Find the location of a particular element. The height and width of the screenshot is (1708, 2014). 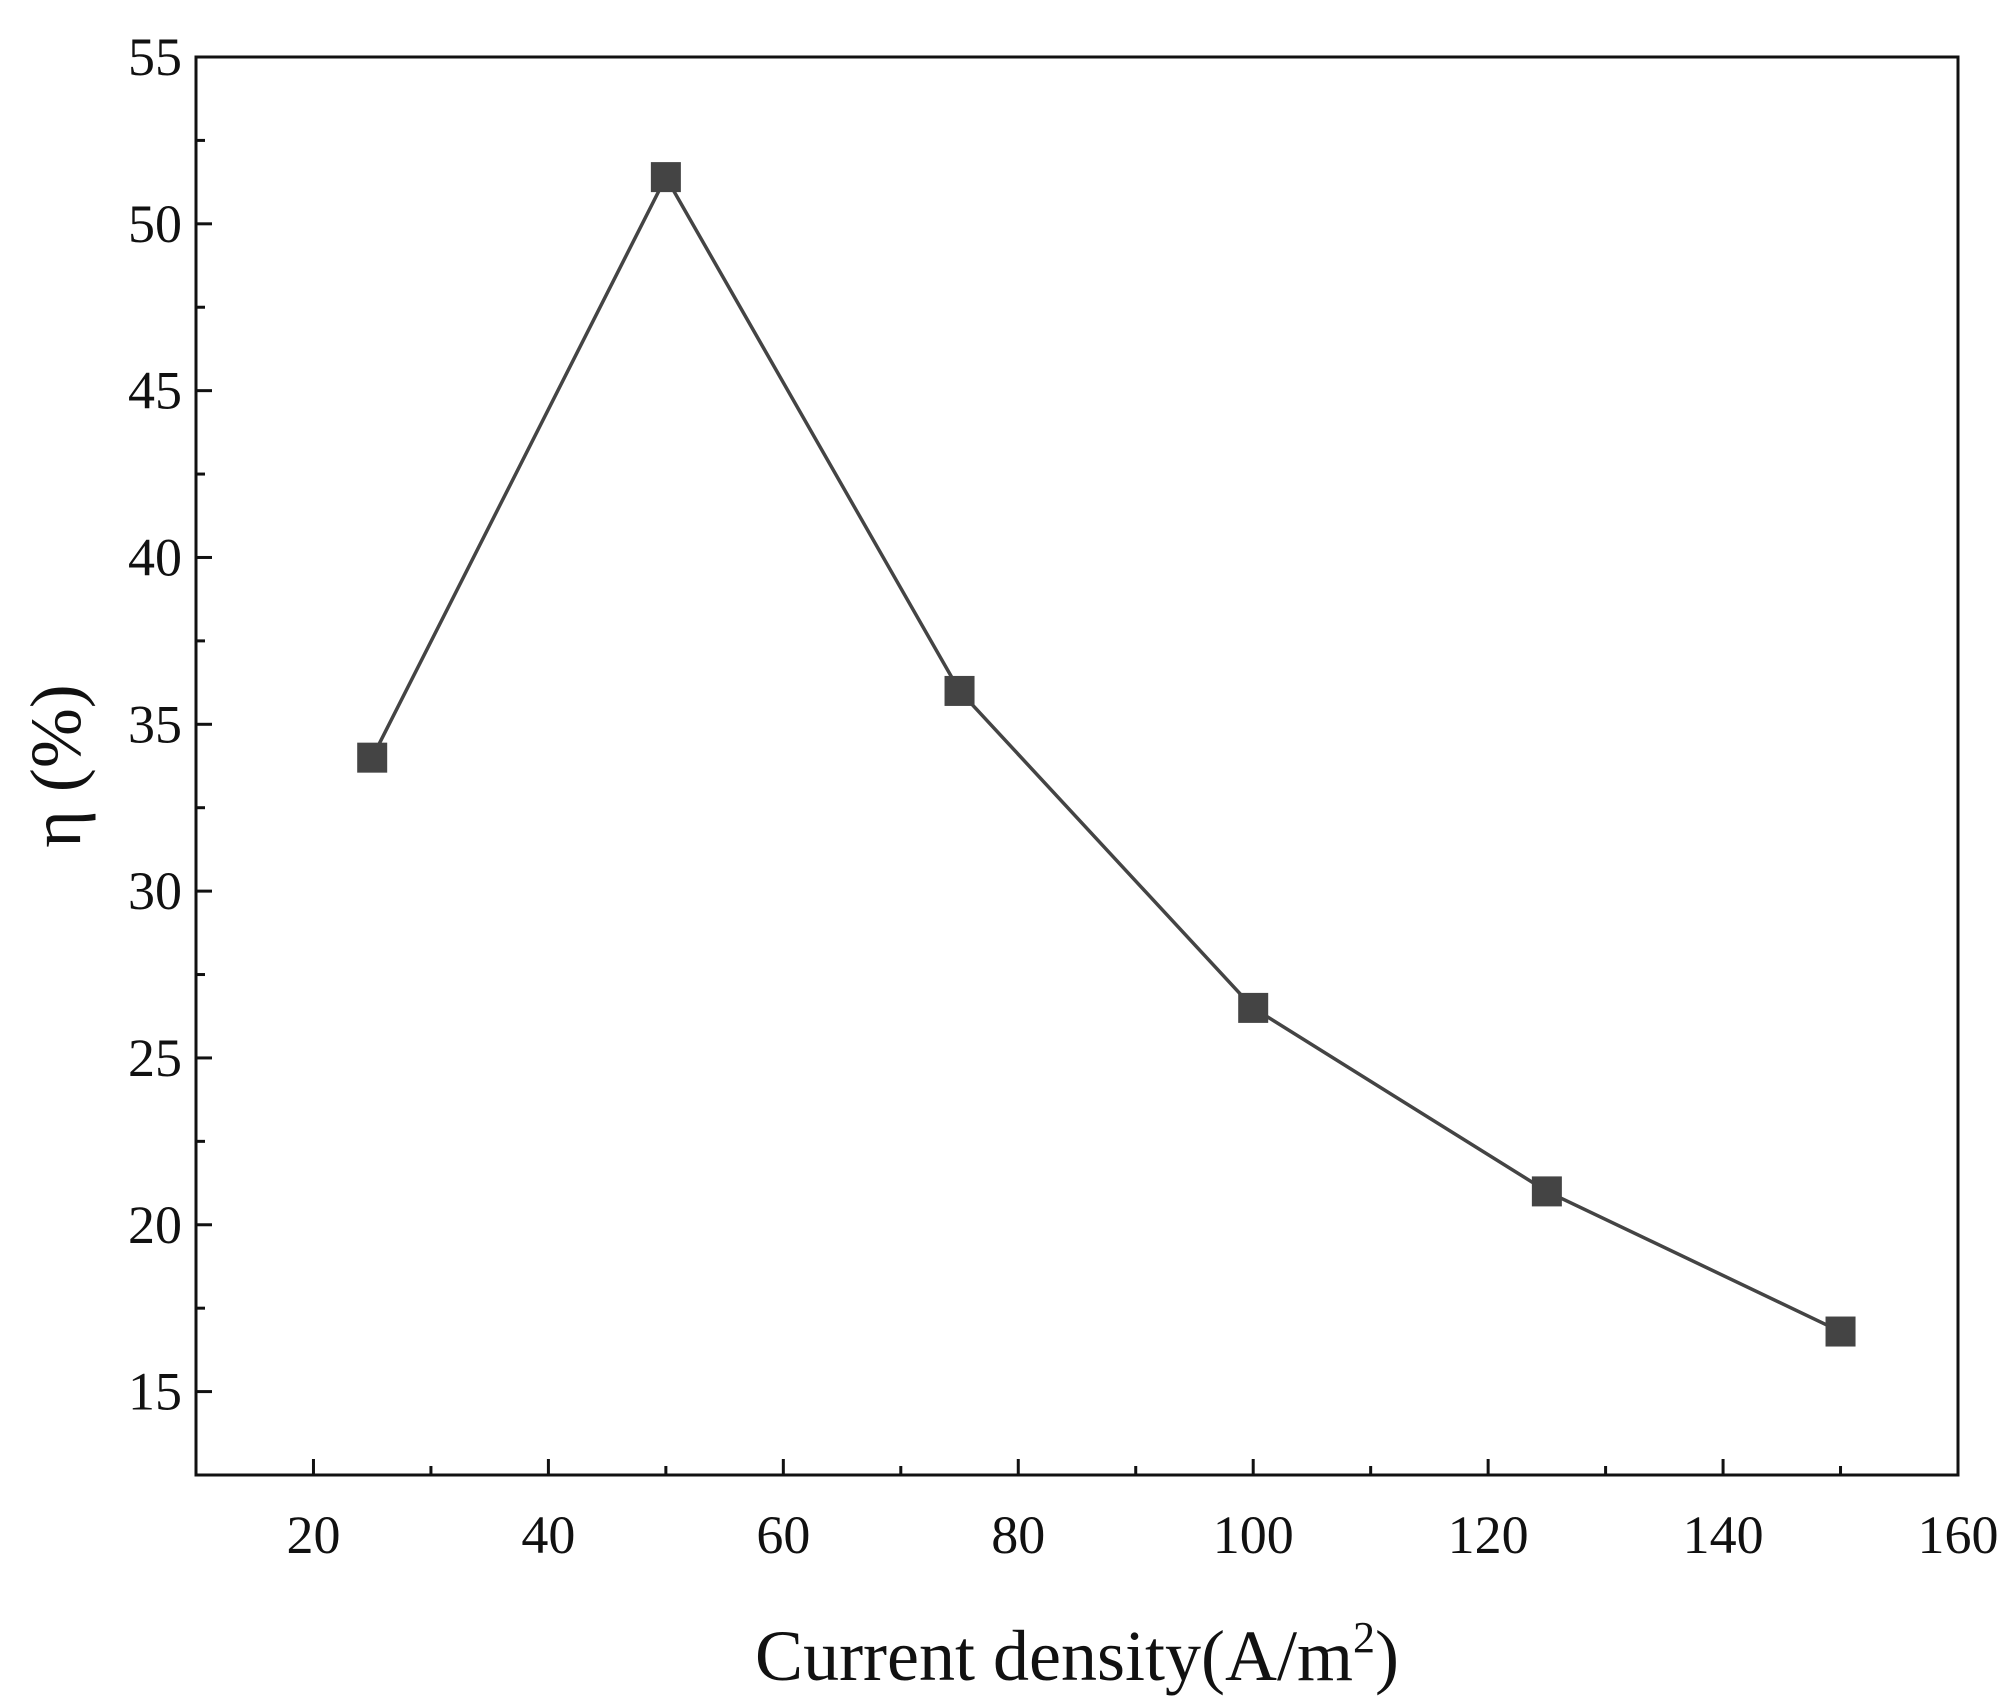

y-tick-label: 20 is located at coordinates (155, 1225).